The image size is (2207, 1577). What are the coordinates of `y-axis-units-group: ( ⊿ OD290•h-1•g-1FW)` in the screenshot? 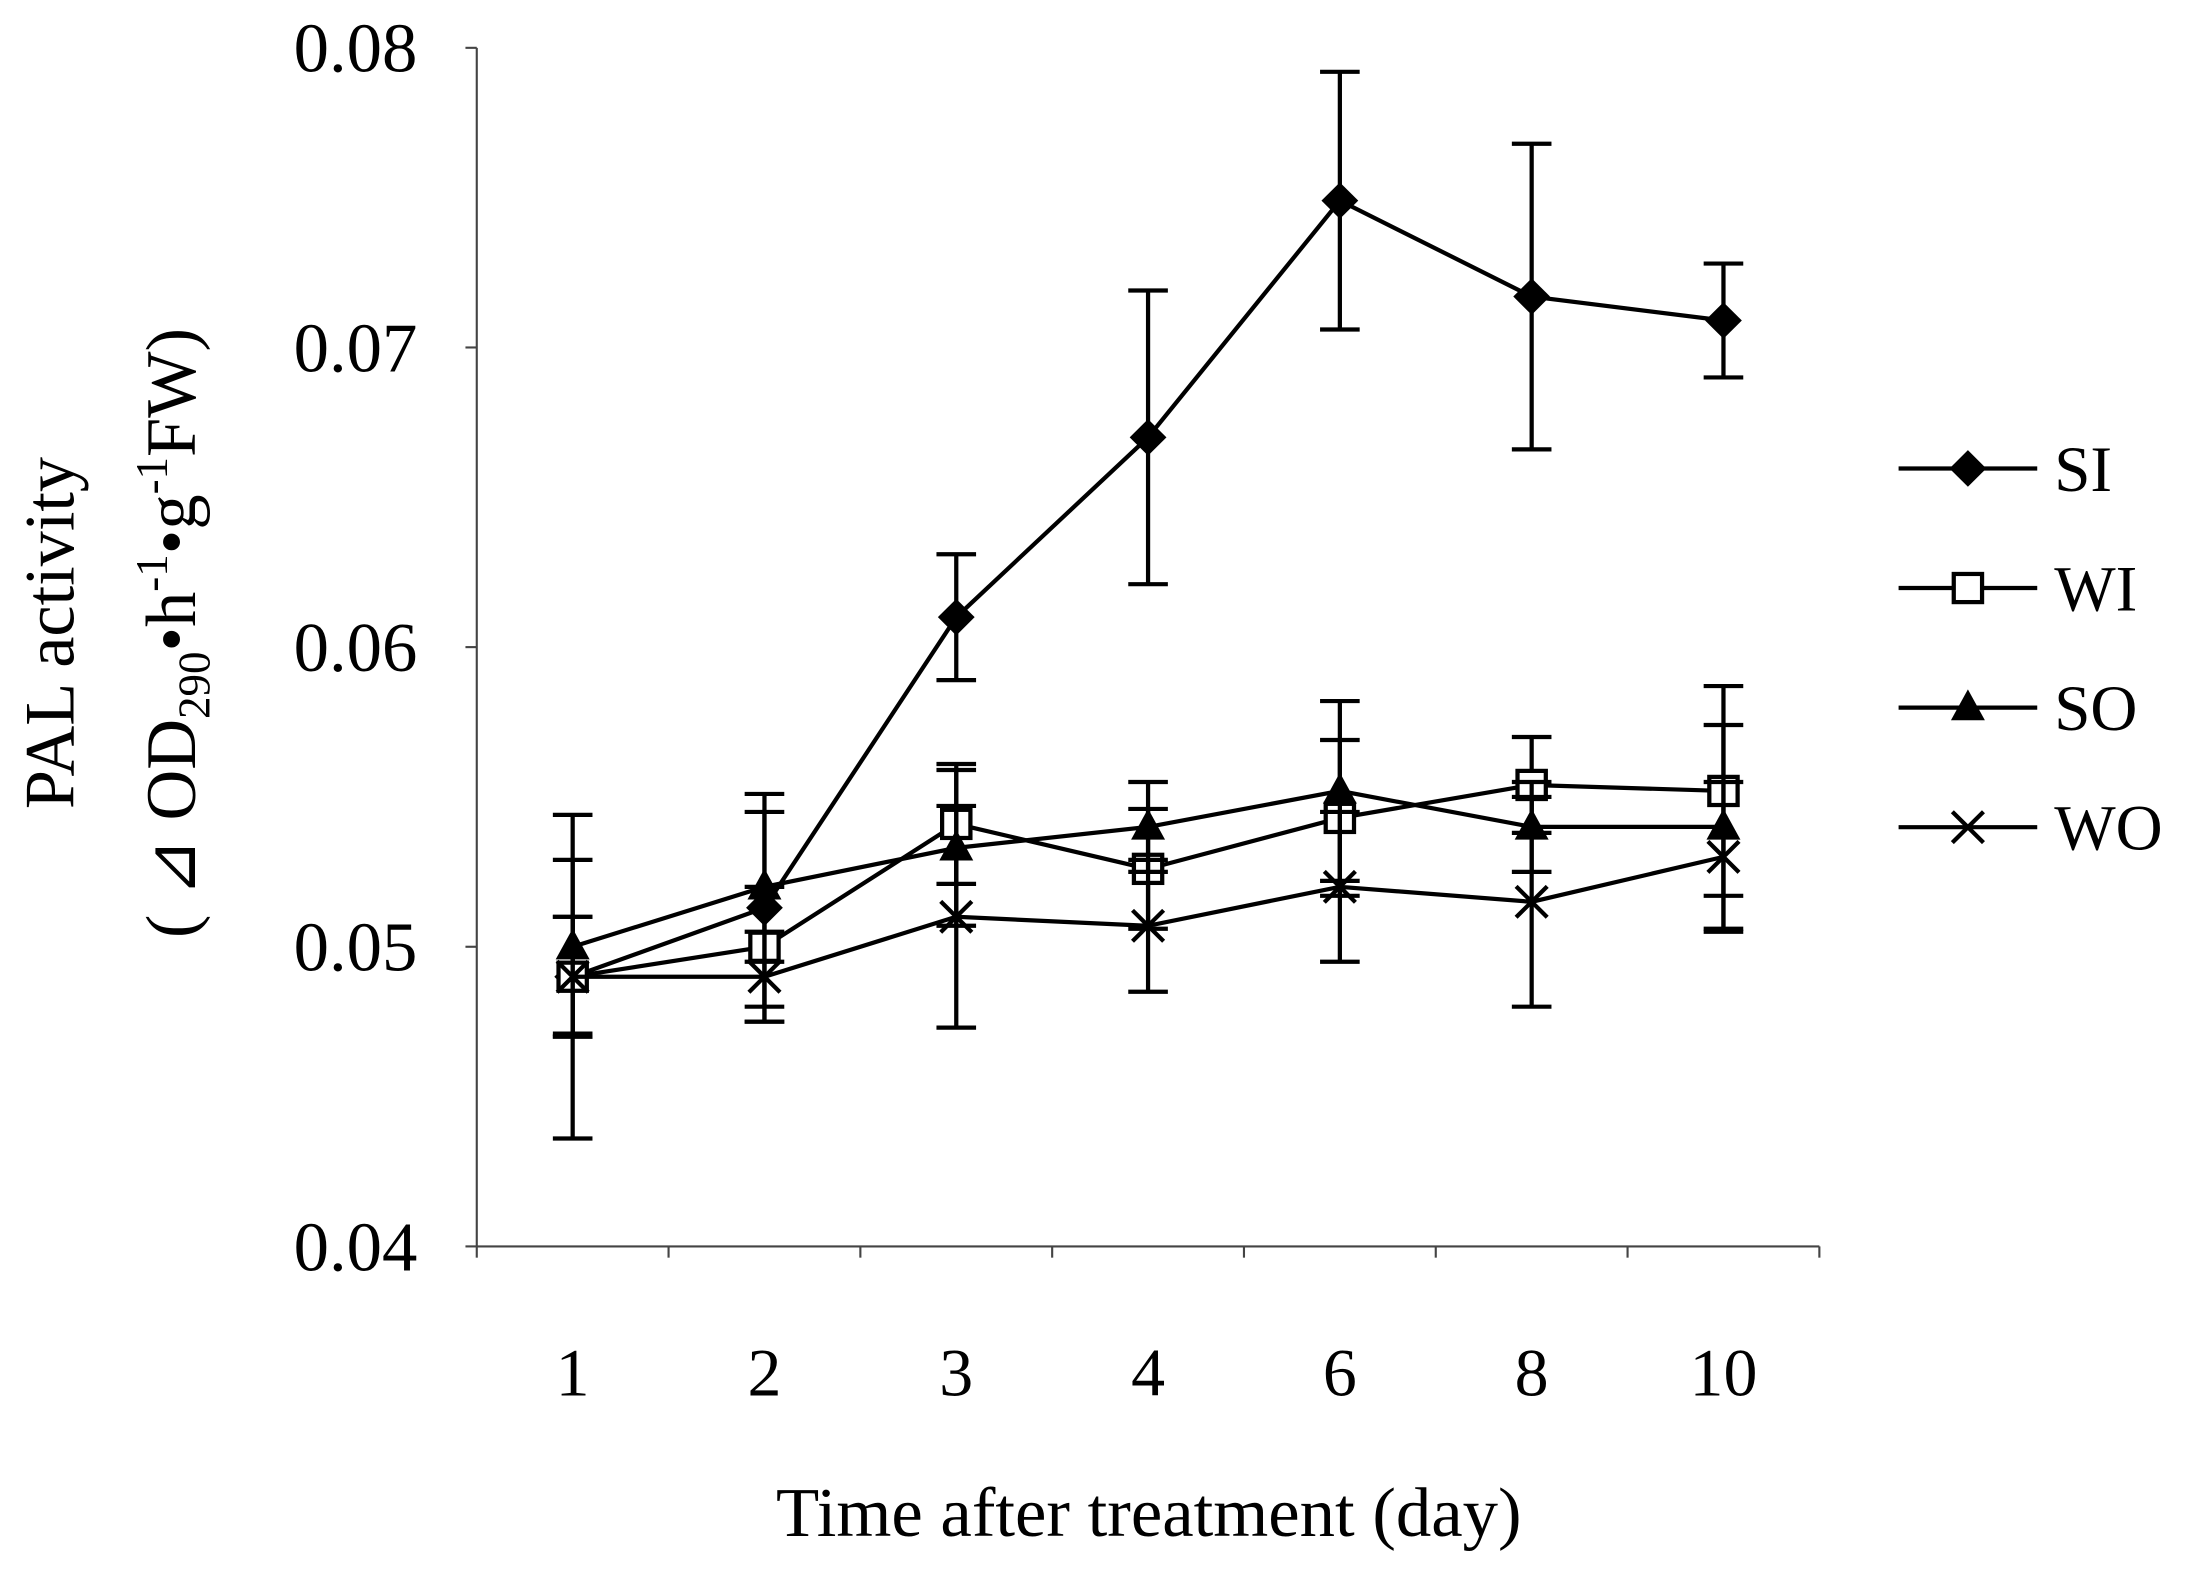 It's located at (173, 633).